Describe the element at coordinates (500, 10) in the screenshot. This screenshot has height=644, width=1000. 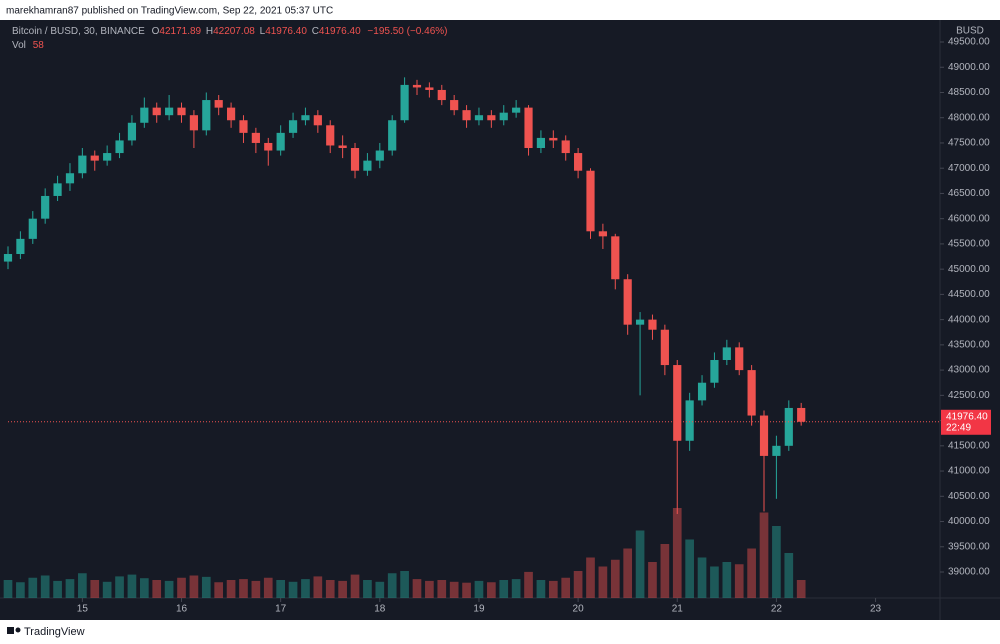
I see `top-bar` at that location.